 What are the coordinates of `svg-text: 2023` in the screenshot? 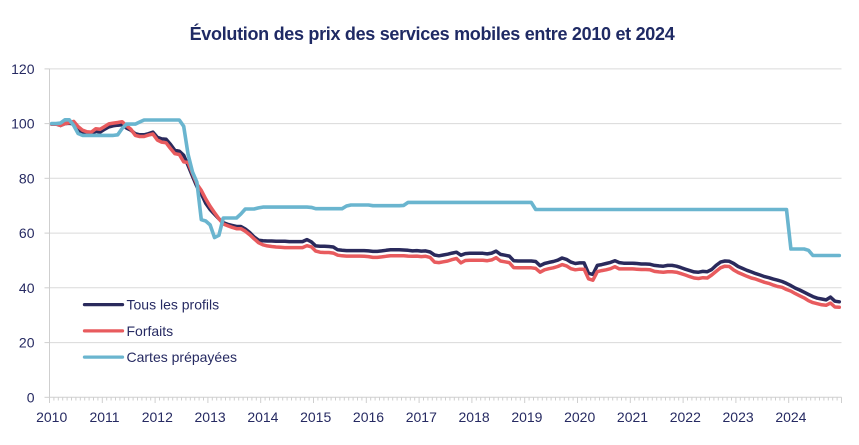 It's located at (738, 417).